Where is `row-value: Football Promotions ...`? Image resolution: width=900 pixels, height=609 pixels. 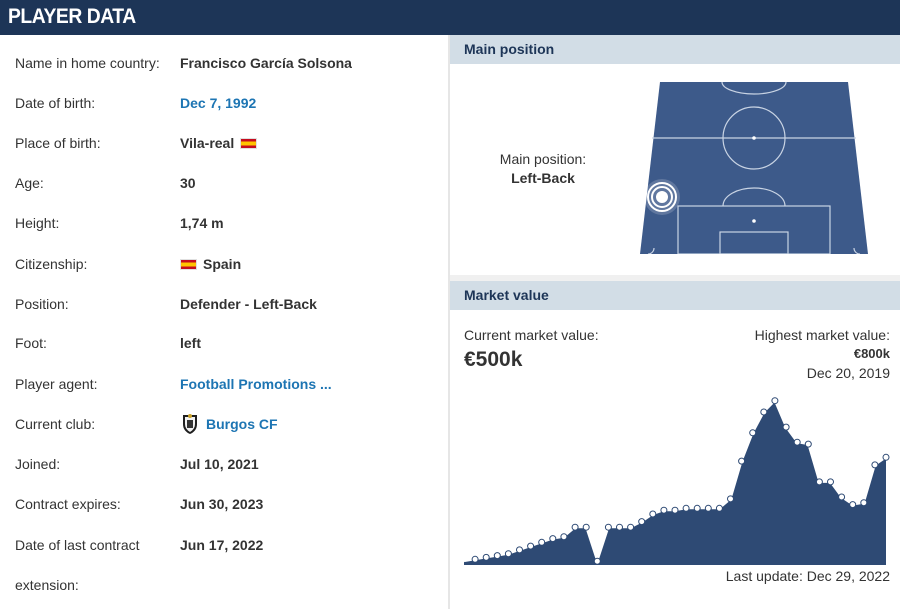
row-value: Football Promotions ... is located at coordinates (256, 384).